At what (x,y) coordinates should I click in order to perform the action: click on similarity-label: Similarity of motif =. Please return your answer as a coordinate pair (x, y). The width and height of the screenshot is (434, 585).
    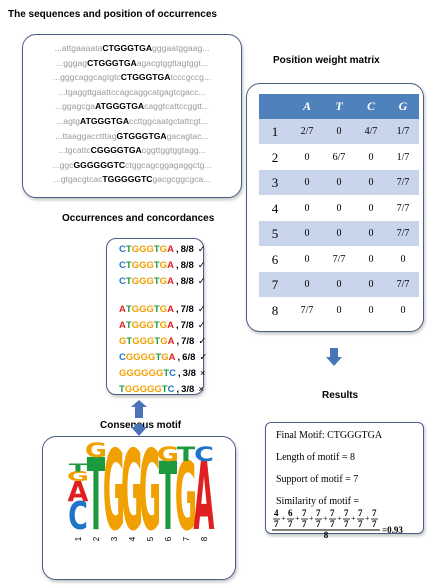
    Looking at the image, I should click on (318, 501).